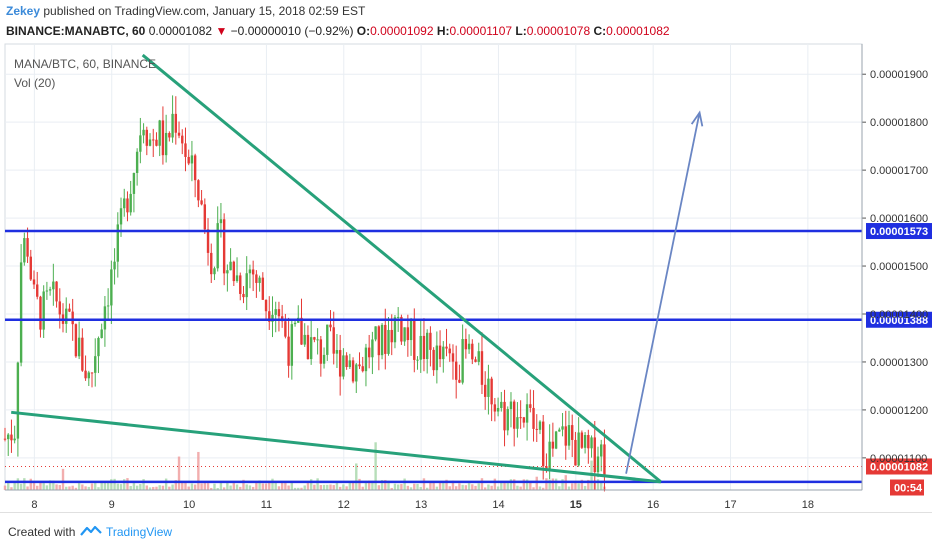 The height and width of the screenshot is (551, 932). What do you see at coordinates (421, 505) in the screenshot?
I see `x-tick-label: 13` at bounding box center [421, 505].